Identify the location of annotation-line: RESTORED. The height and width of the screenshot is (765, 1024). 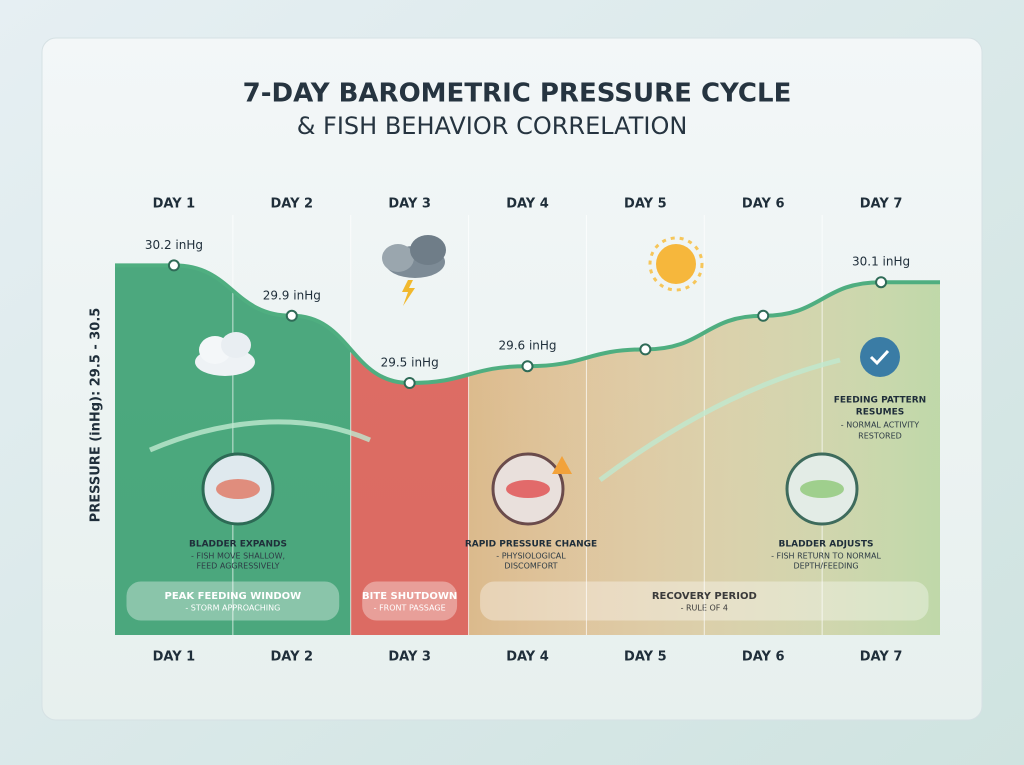
(880, 436).